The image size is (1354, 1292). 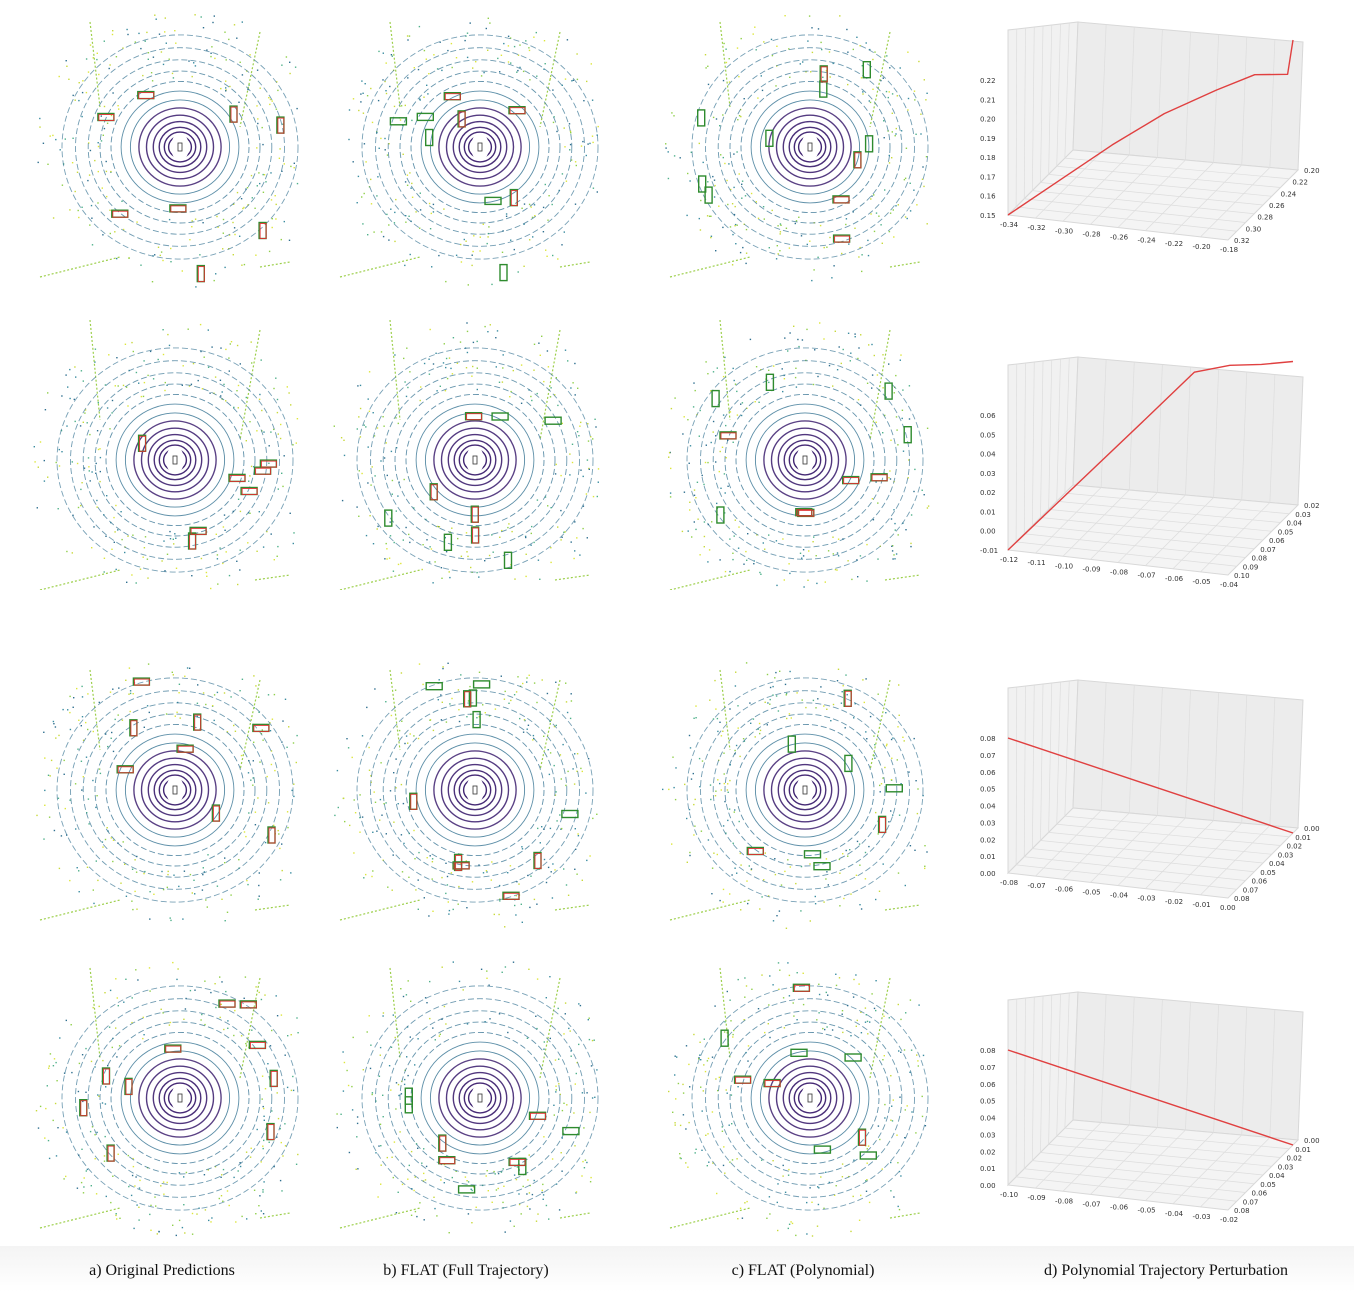 I want to click on x-tick-label: -0.06, so click(x=1174, y=579).